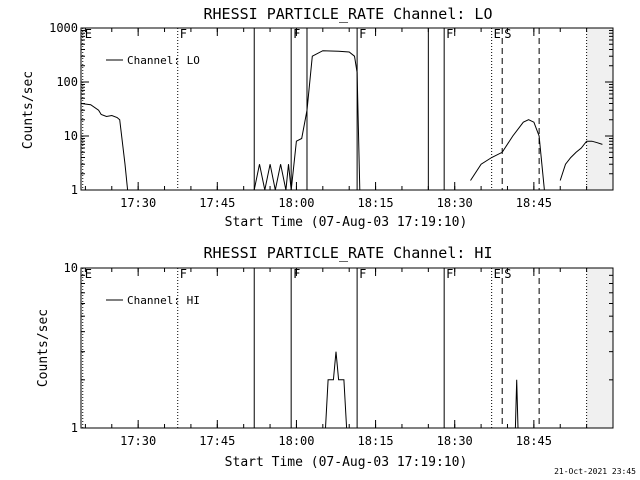 This screenshot has width=640, height=480. I want to click on hi-y-tick-label: 10, so click(71, 268).